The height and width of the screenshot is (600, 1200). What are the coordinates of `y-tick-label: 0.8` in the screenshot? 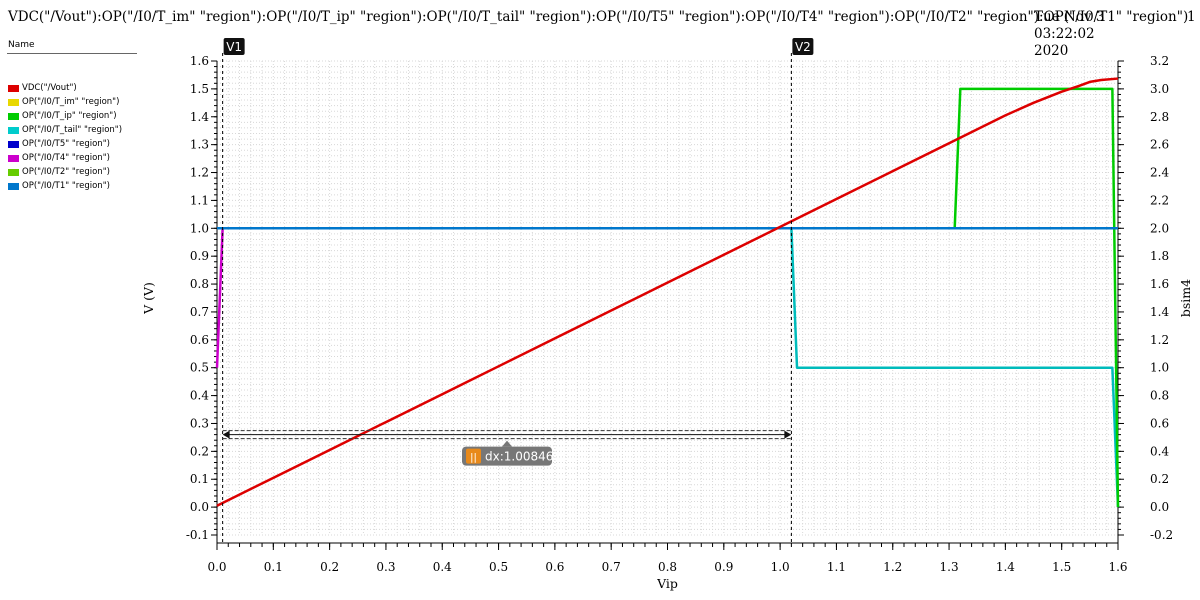 It's located at (199, 284).